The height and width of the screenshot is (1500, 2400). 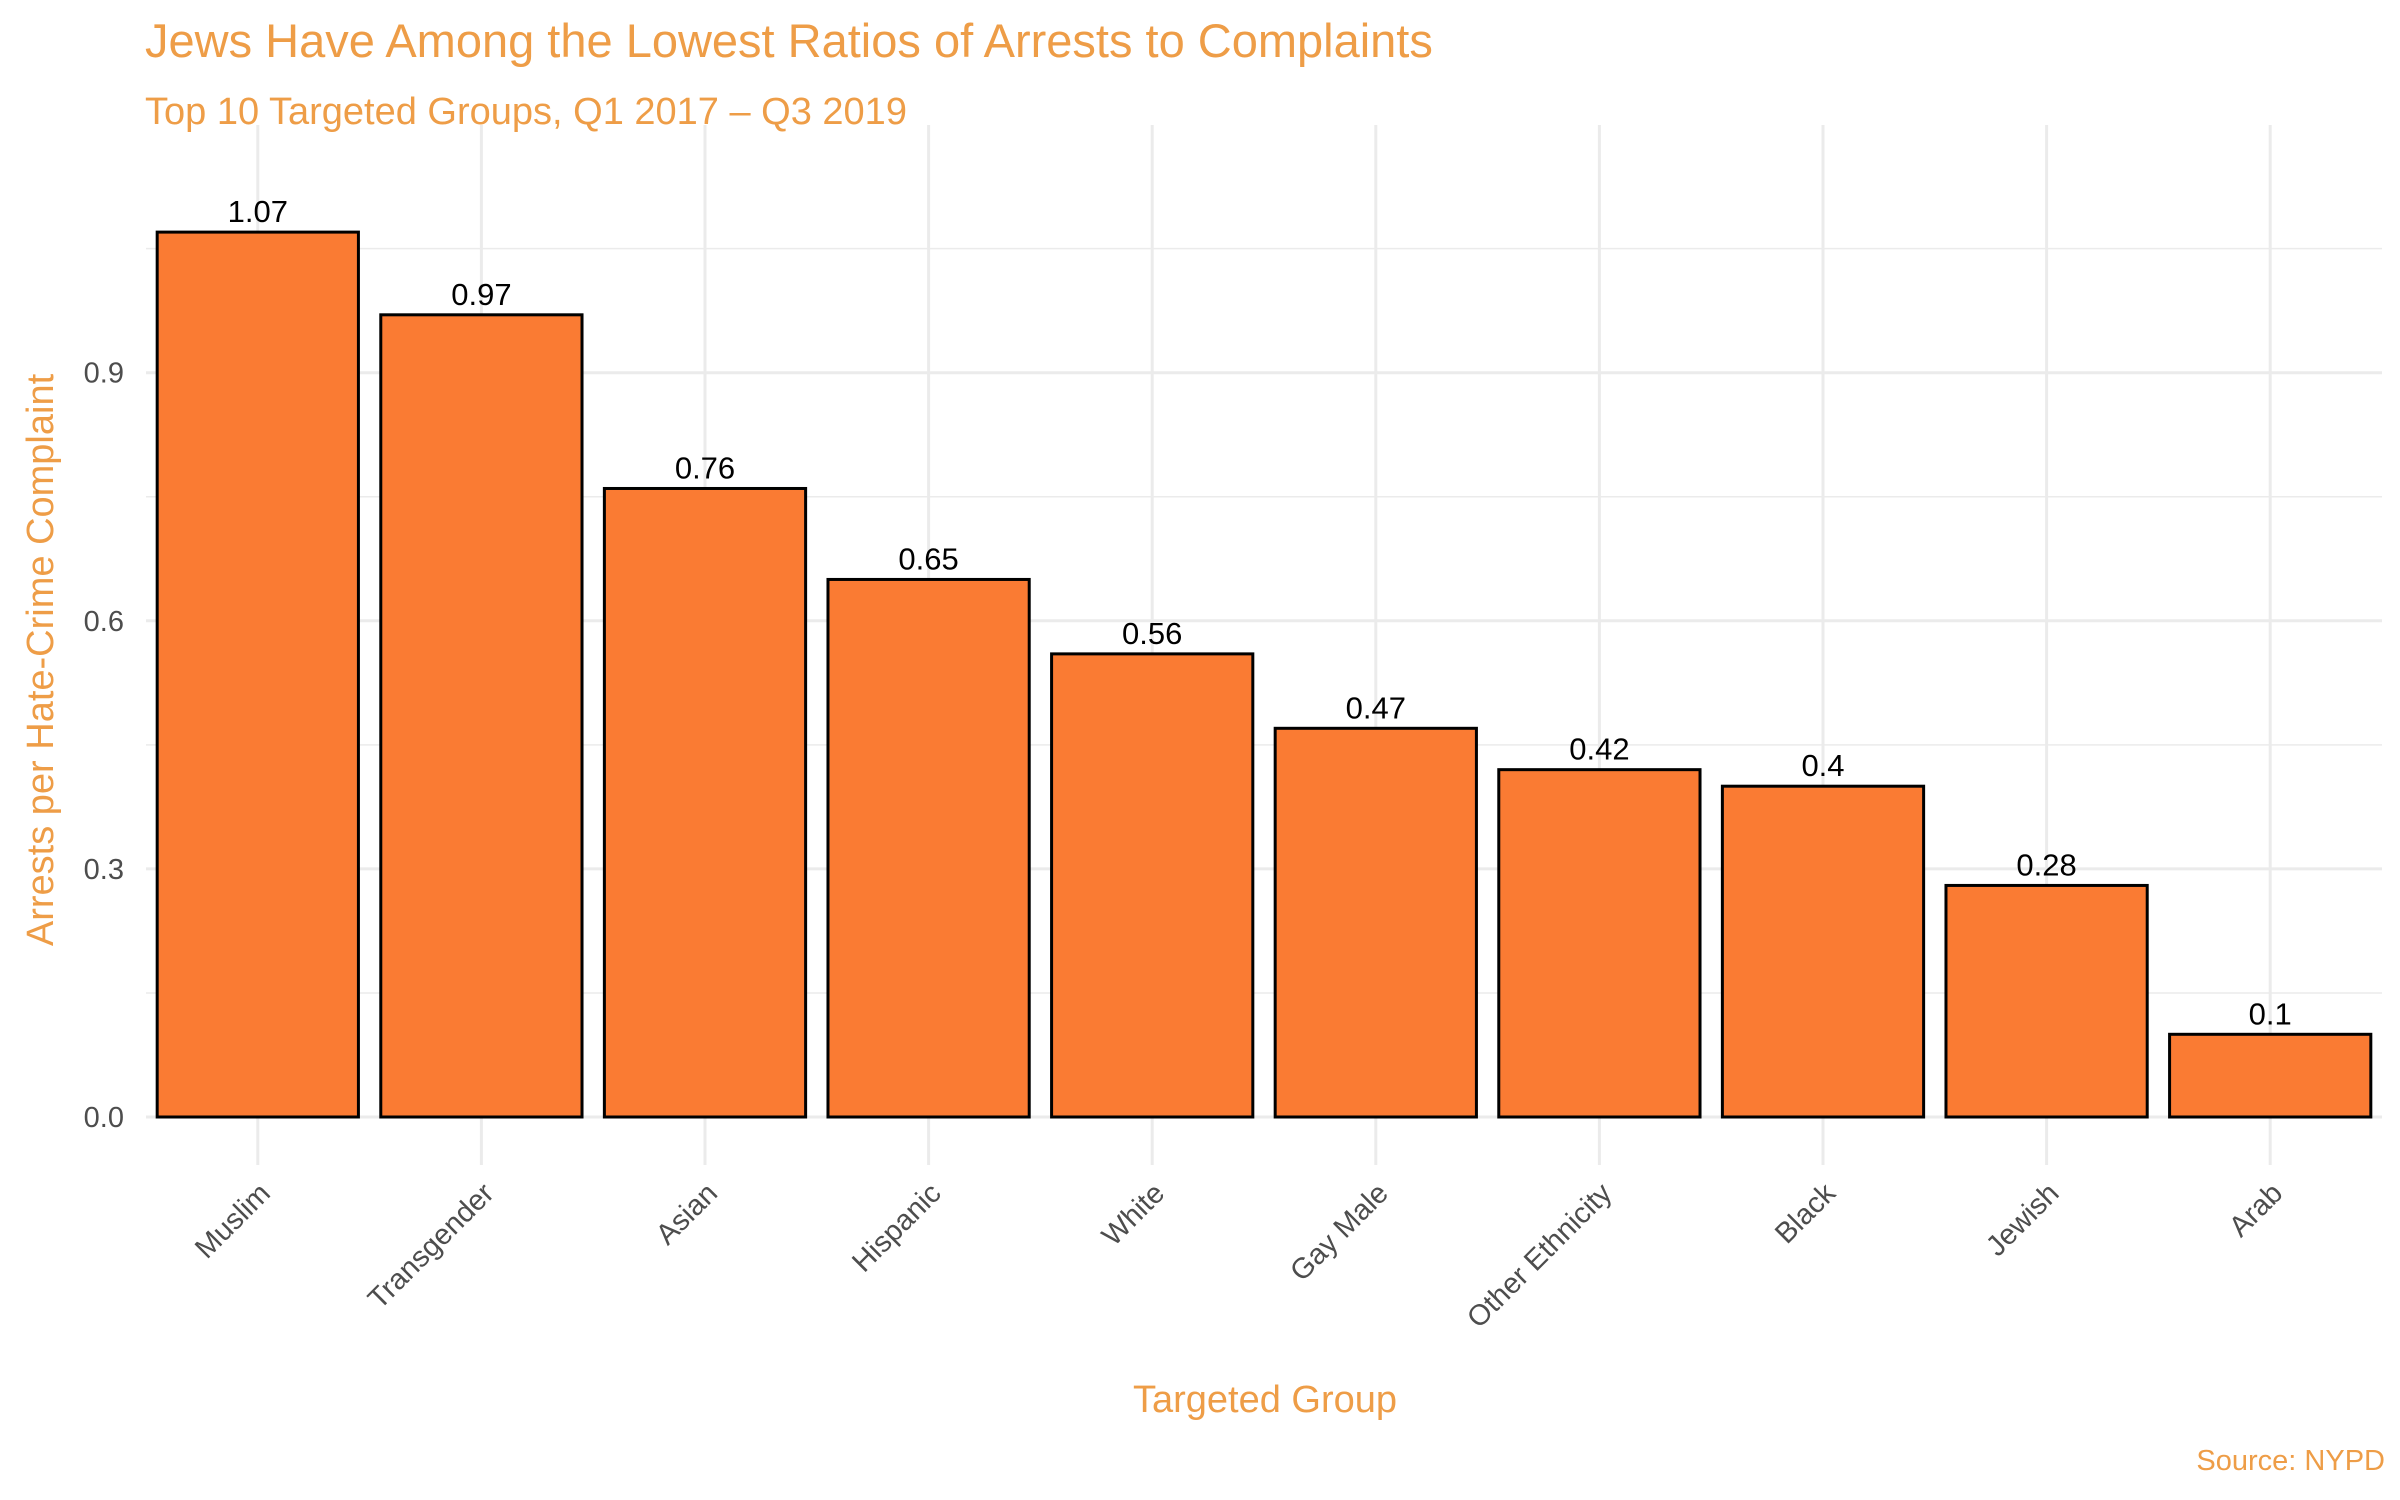 I want to click on x-tick-label: Muslim, so click(x=233, y=1221).